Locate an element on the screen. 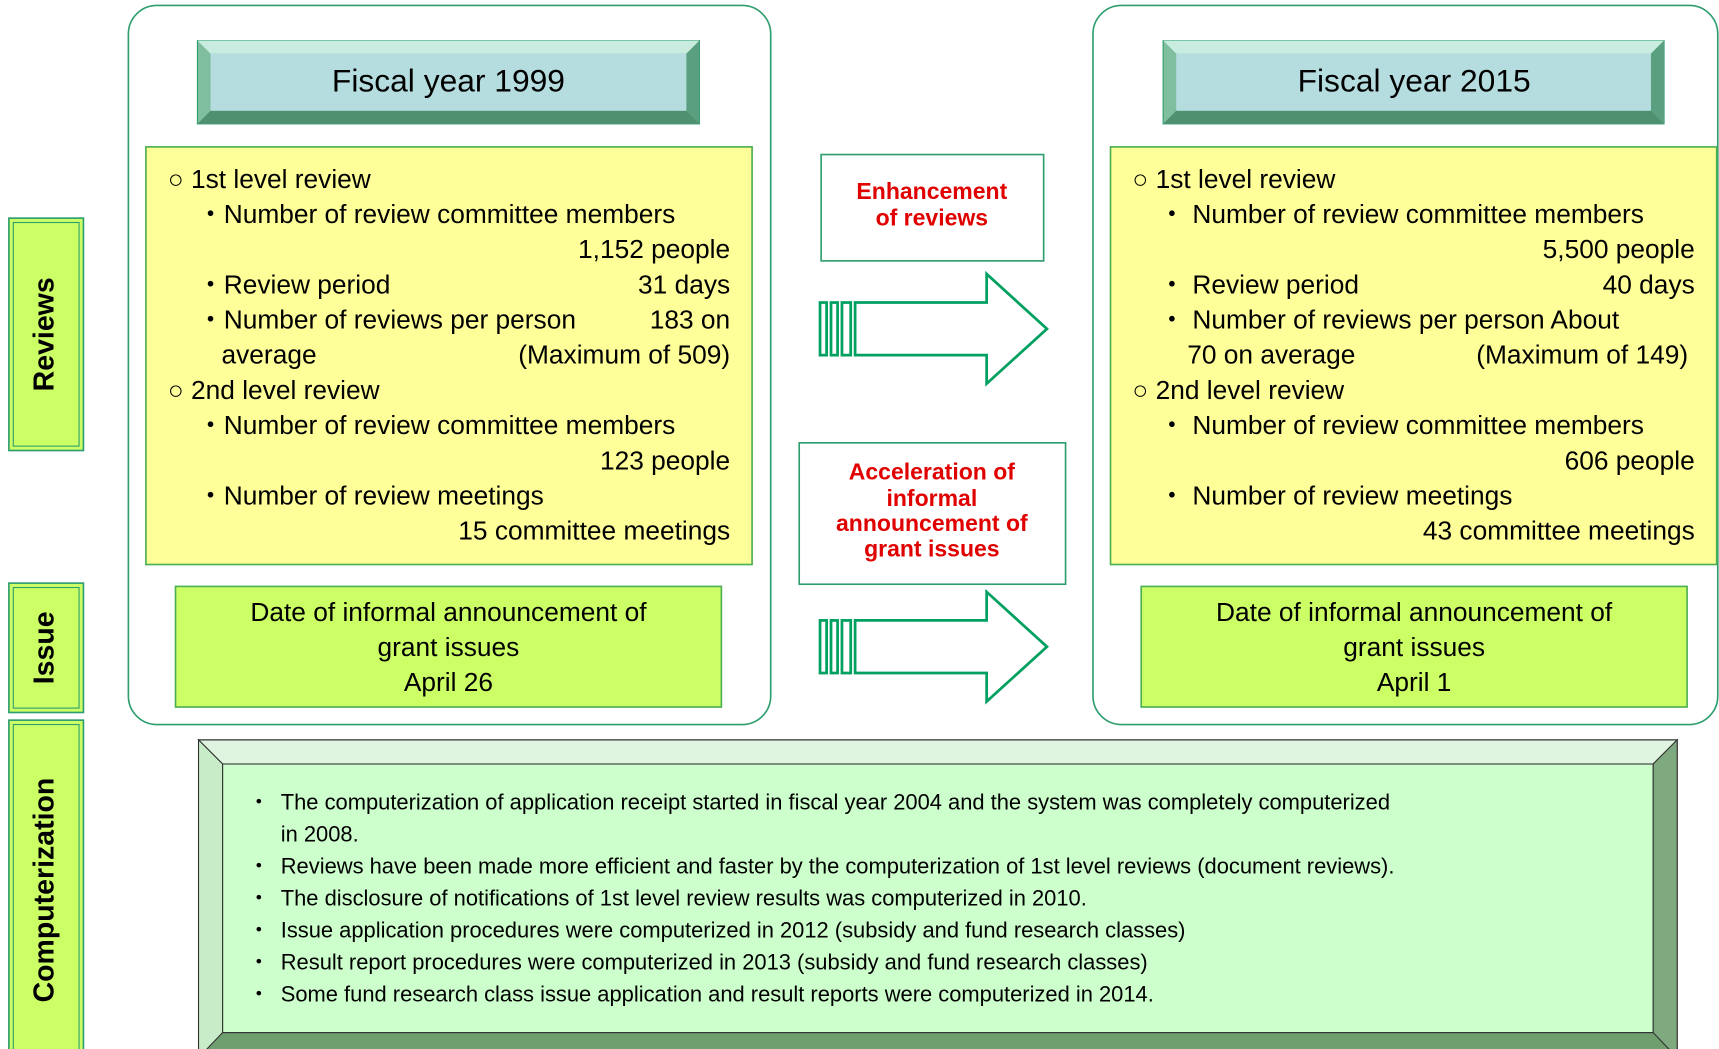  year-title: Fiscal year 2015 is located at coordinates (1414, 81).